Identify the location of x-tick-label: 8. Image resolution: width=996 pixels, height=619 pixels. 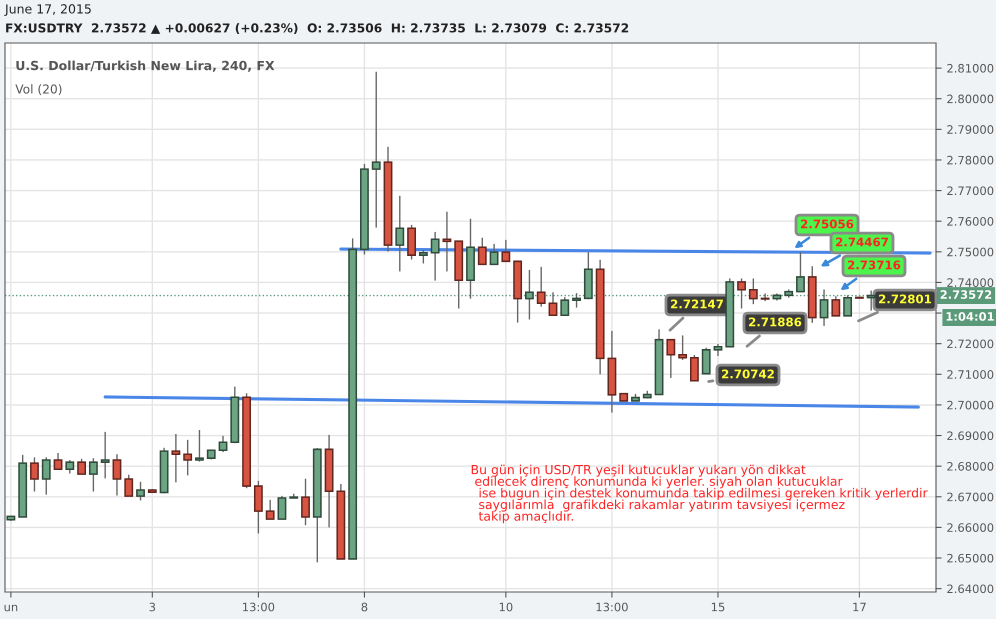
(365, 607).